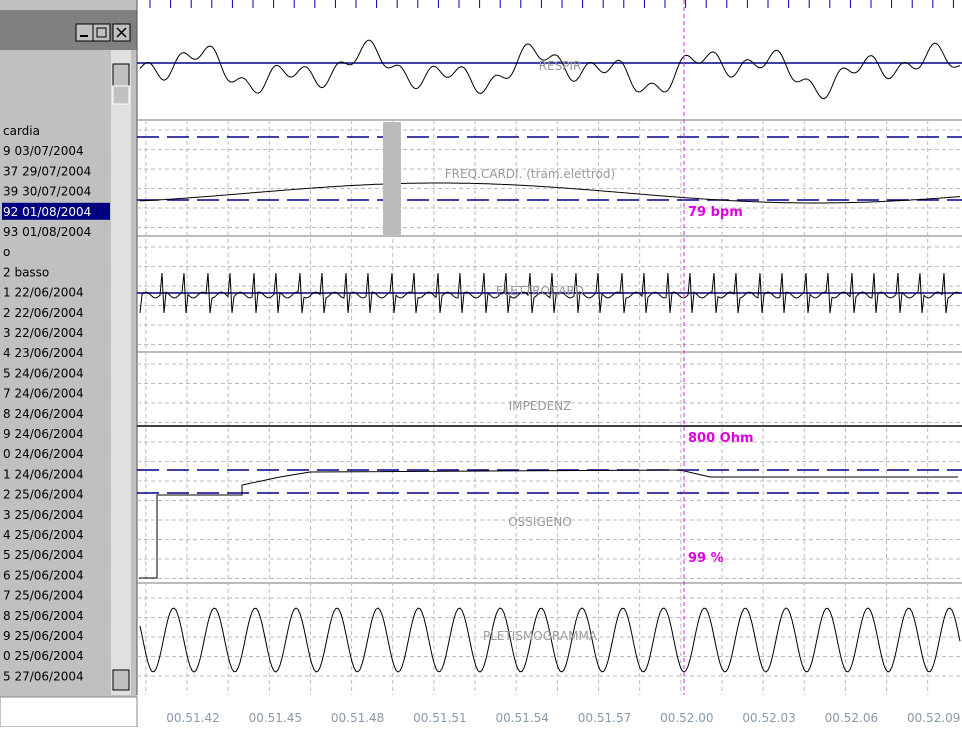 The image size is (962, 732). What do you see at coordinates (121, 95) in the screenshot?
I see `scroll-thumb` at bounding box center [121, 95].